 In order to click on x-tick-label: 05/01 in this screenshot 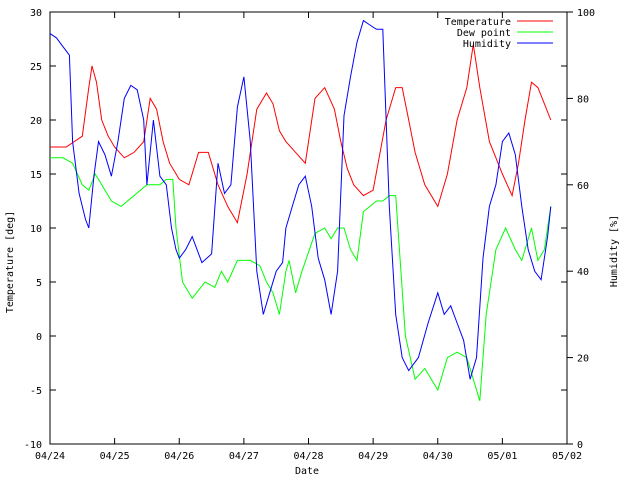, I will do `click(502, 456)`.